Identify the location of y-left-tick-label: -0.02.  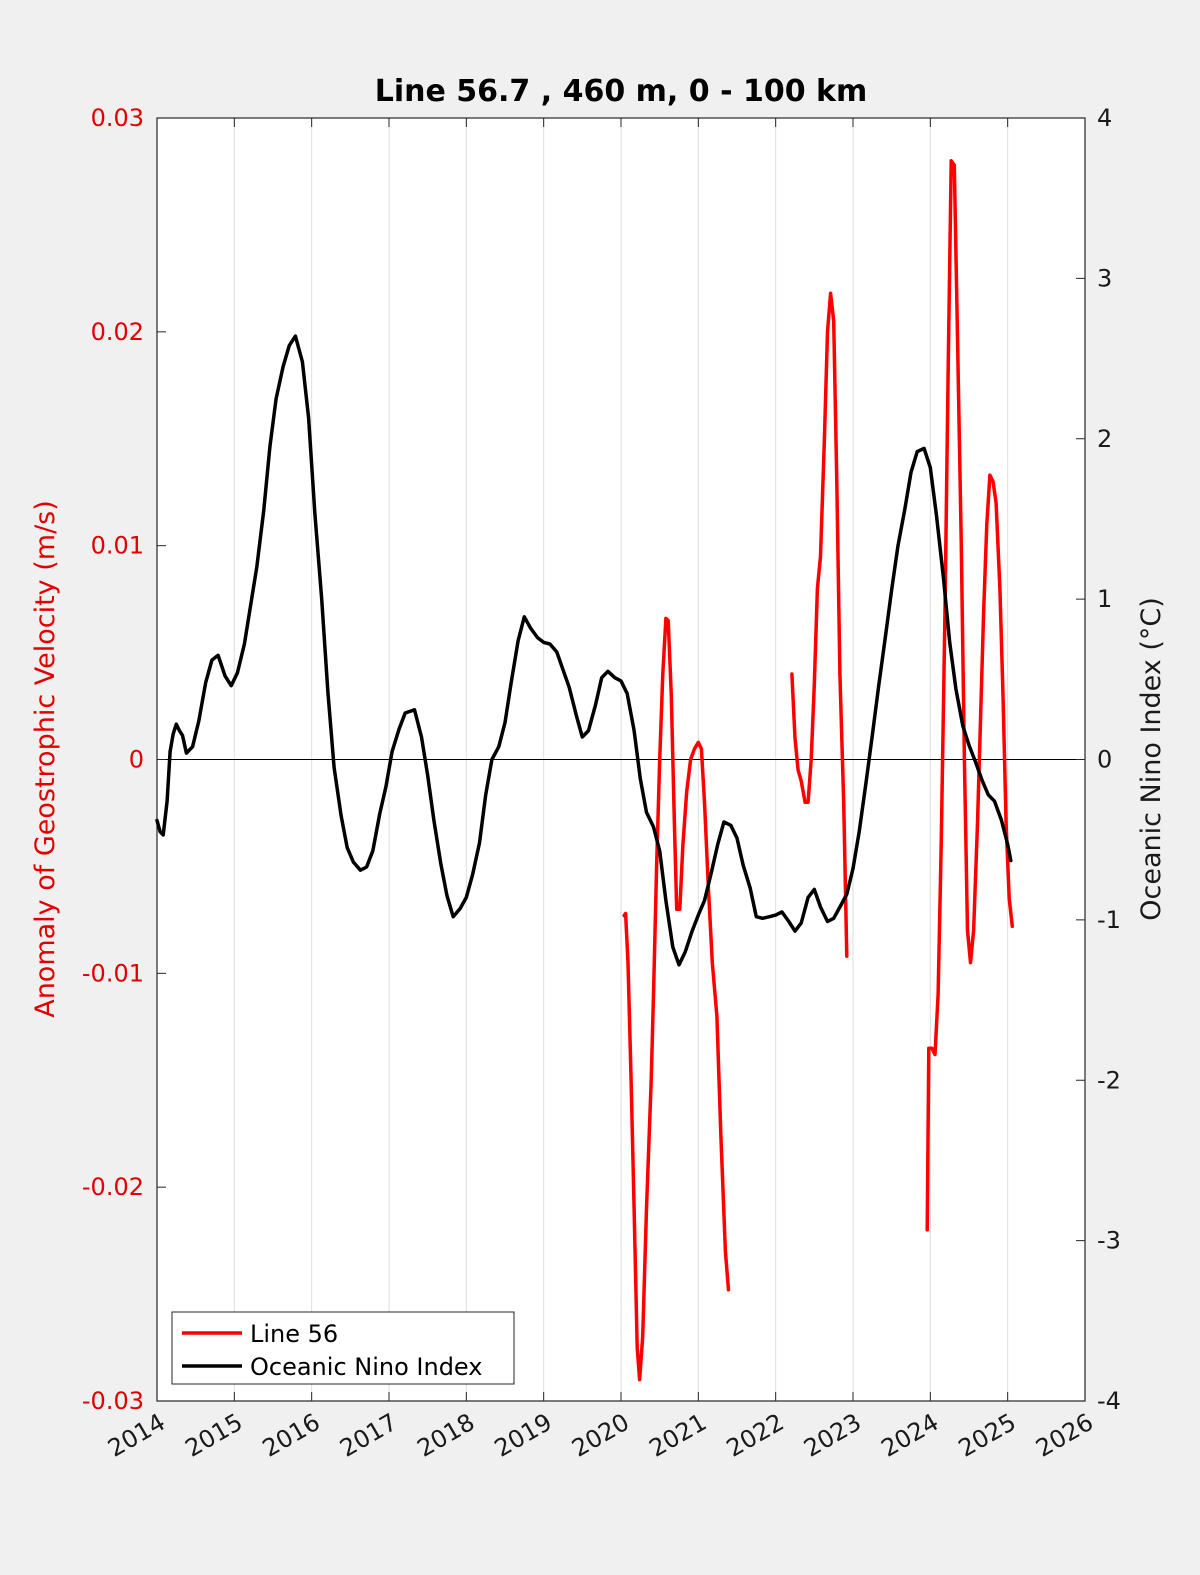
(113, 1187).